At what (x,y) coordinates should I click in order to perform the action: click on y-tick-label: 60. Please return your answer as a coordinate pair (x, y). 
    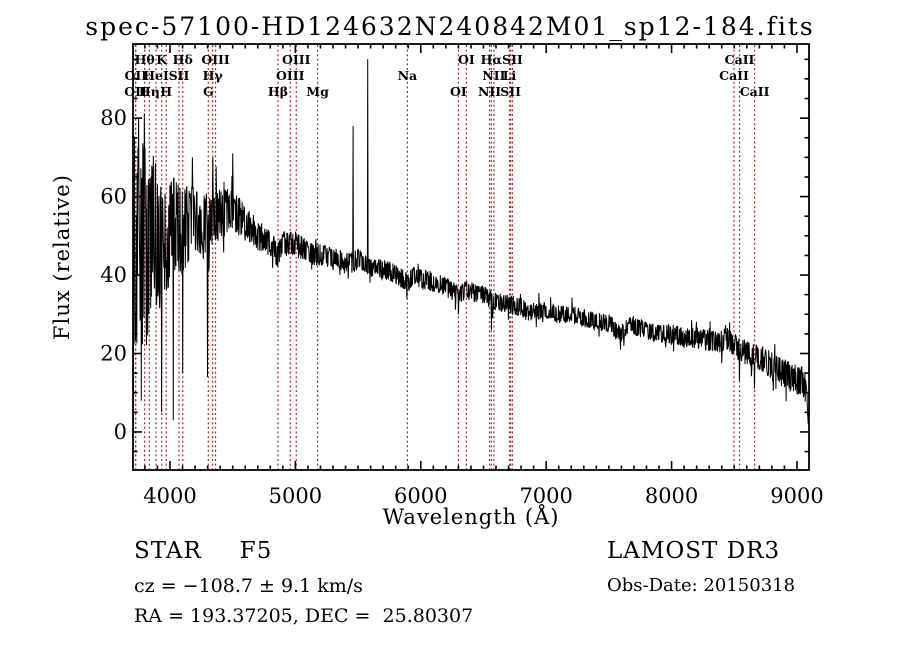
    Looking at the image, I should click on (113, 197).